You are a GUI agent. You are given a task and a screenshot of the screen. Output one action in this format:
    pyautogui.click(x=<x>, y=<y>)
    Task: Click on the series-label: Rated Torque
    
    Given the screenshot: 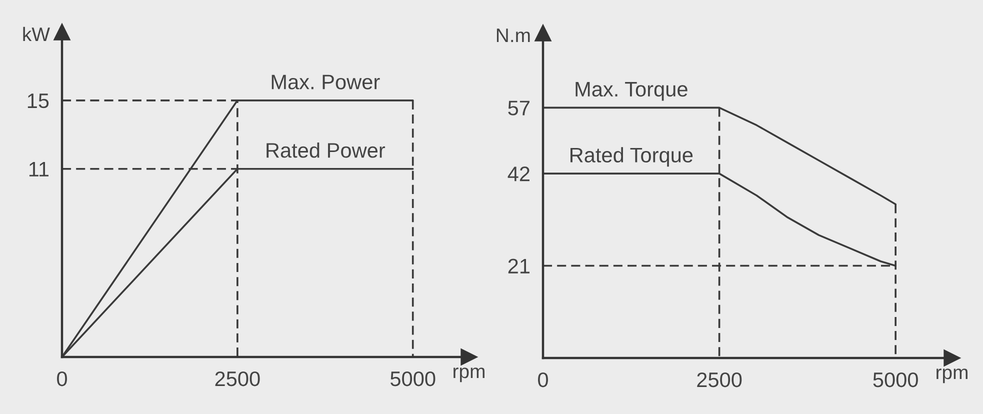 What is the action you would take?
    pyautogui.click(x=631, y=157)
    